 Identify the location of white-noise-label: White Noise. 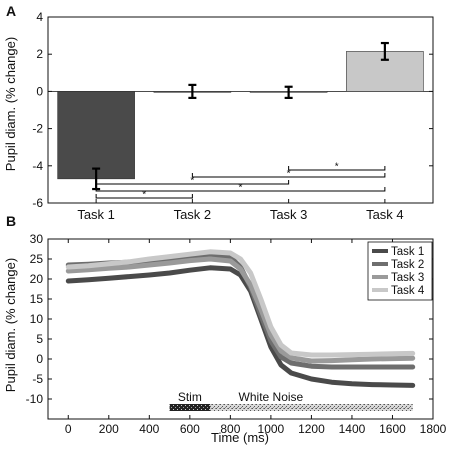
(271, 397).